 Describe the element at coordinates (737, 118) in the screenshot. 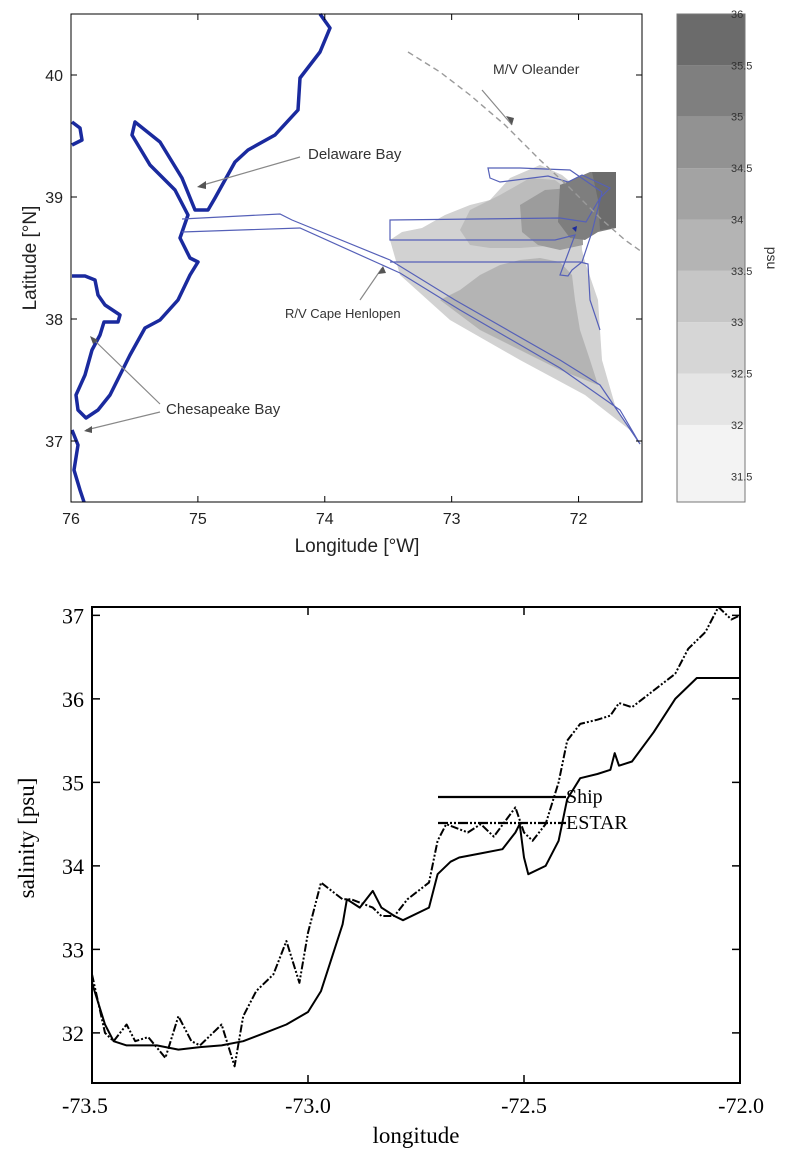

I see `colorbar-tick-label: 35` at that location.